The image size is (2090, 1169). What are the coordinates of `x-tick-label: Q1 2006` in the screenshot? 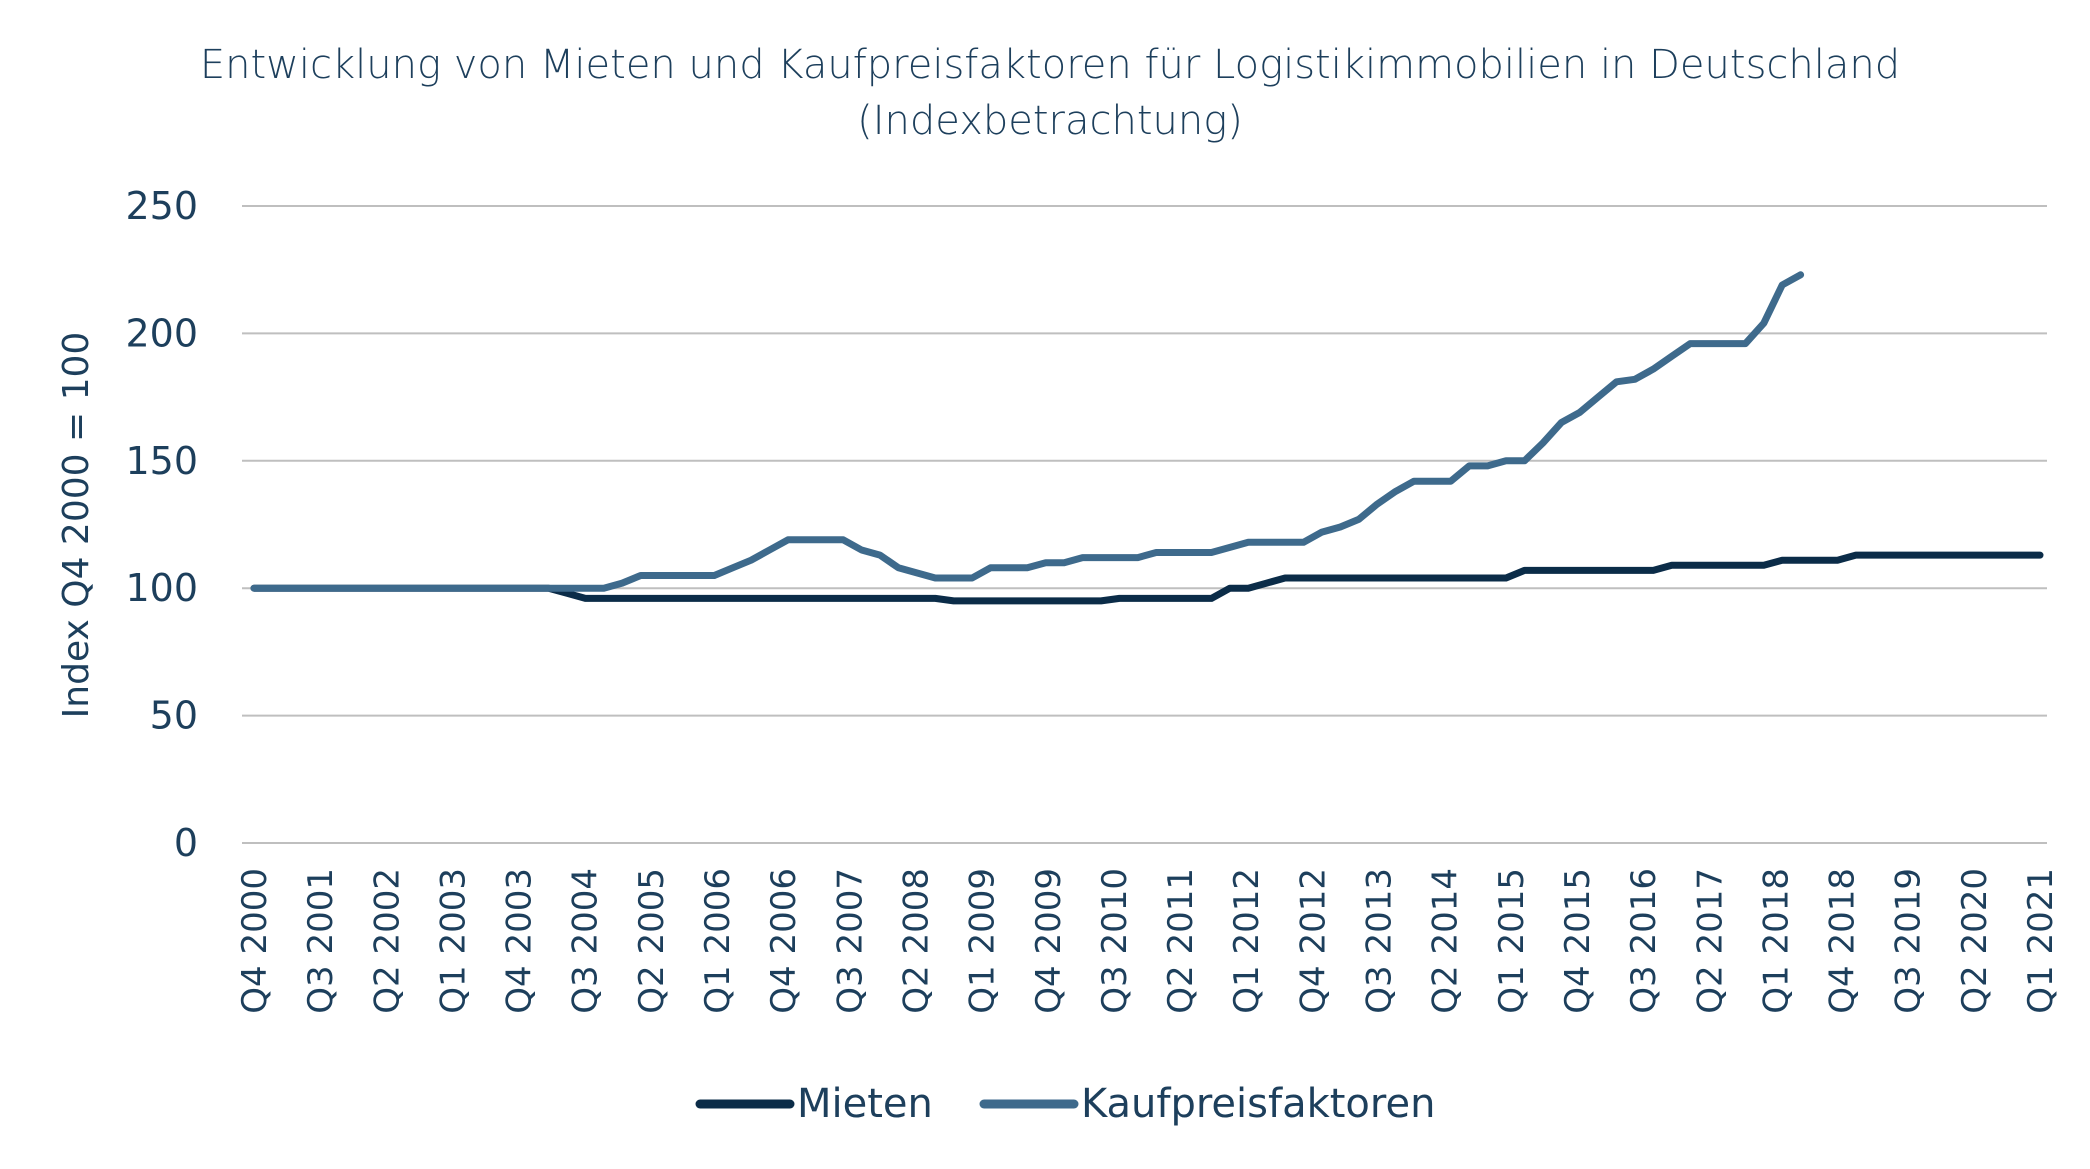 It's located at (718, 941).